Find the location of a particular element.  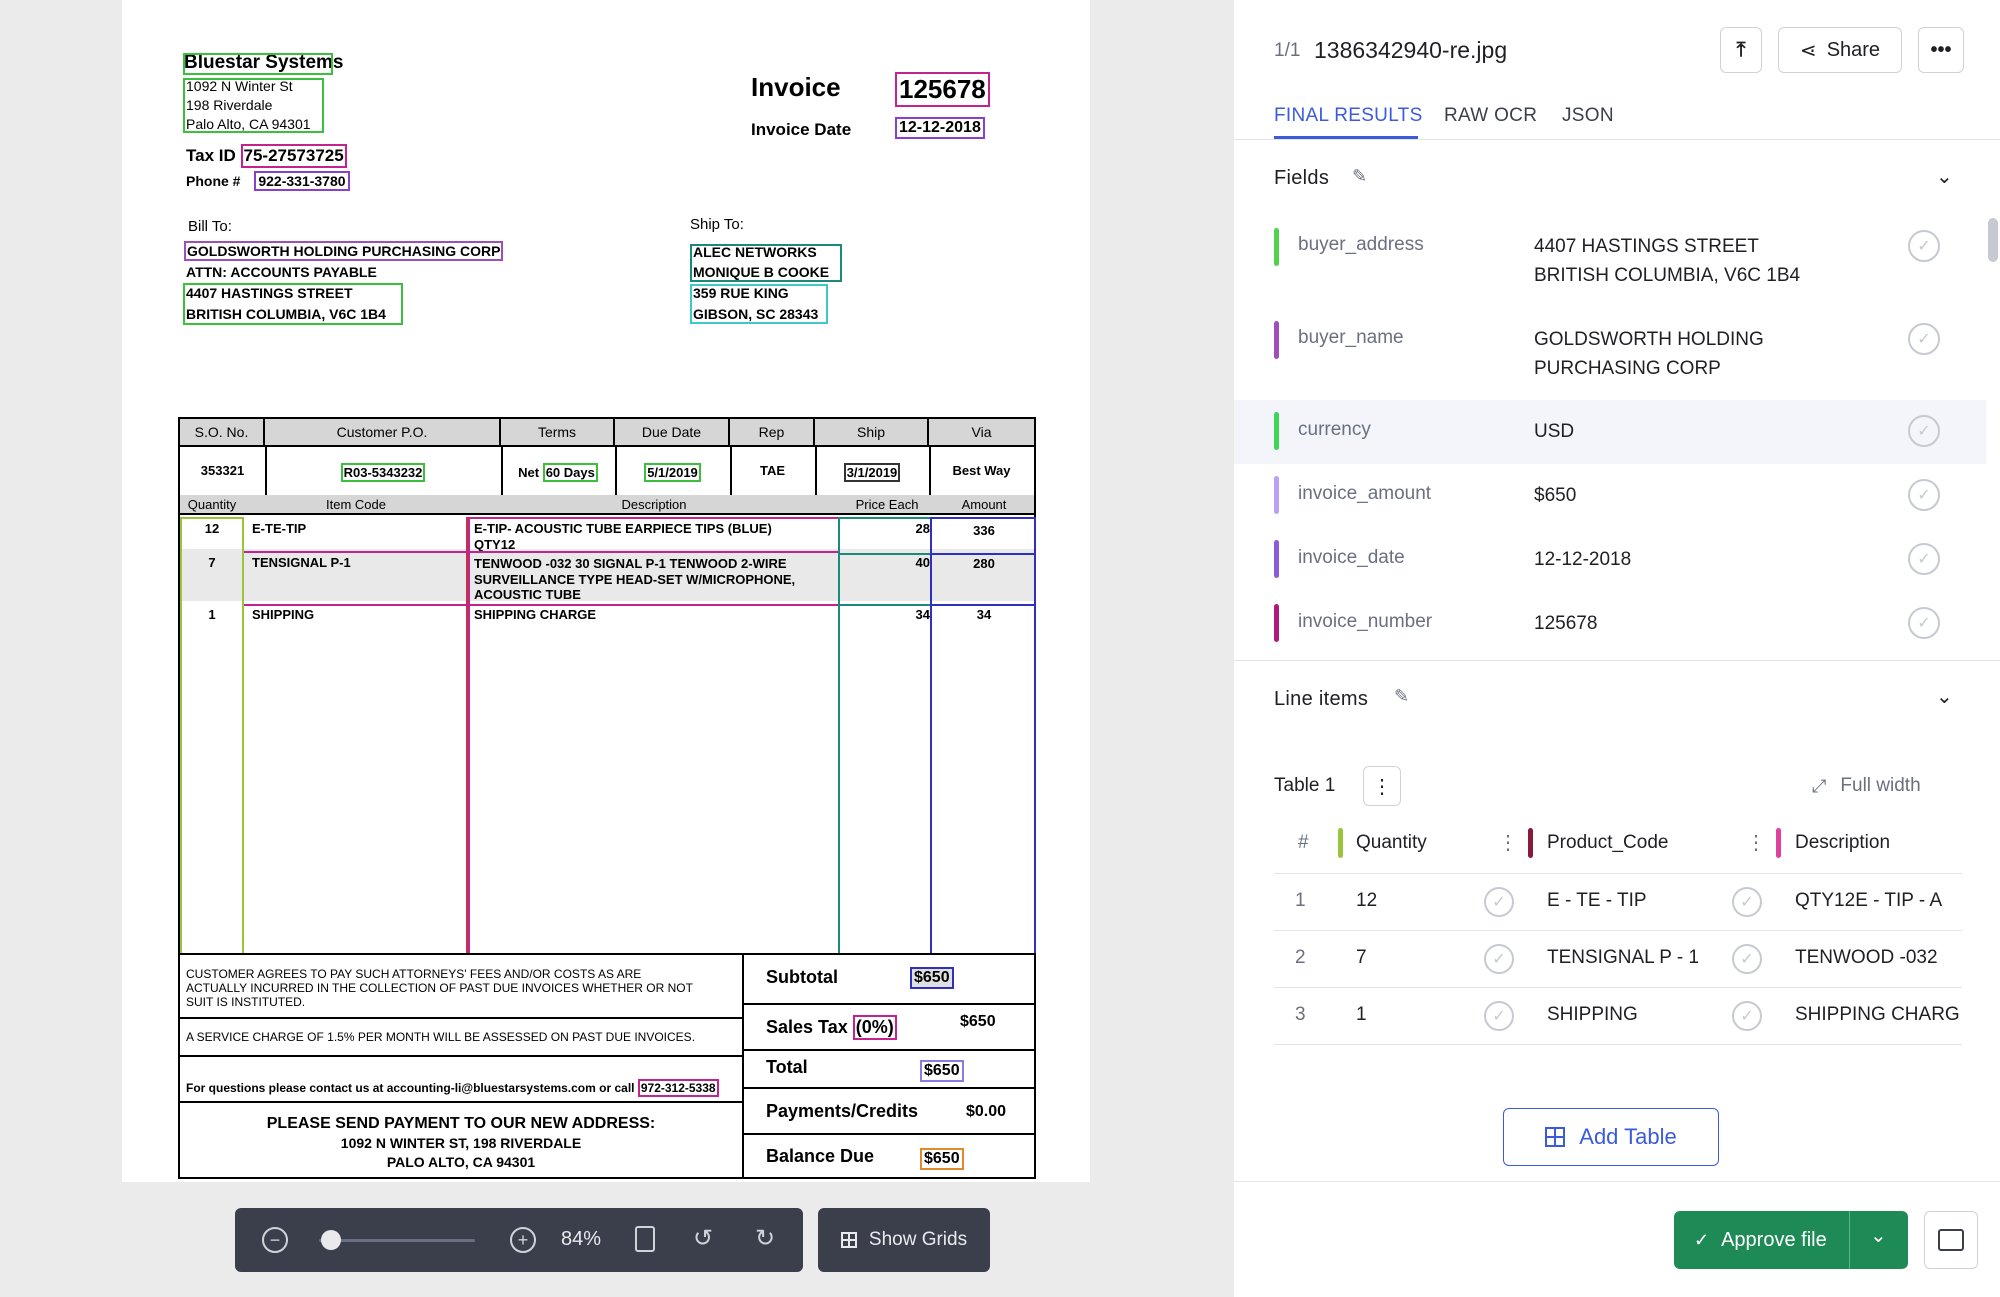

full-width-button: ⤢ Full width is located at coordinates (1866, 786).